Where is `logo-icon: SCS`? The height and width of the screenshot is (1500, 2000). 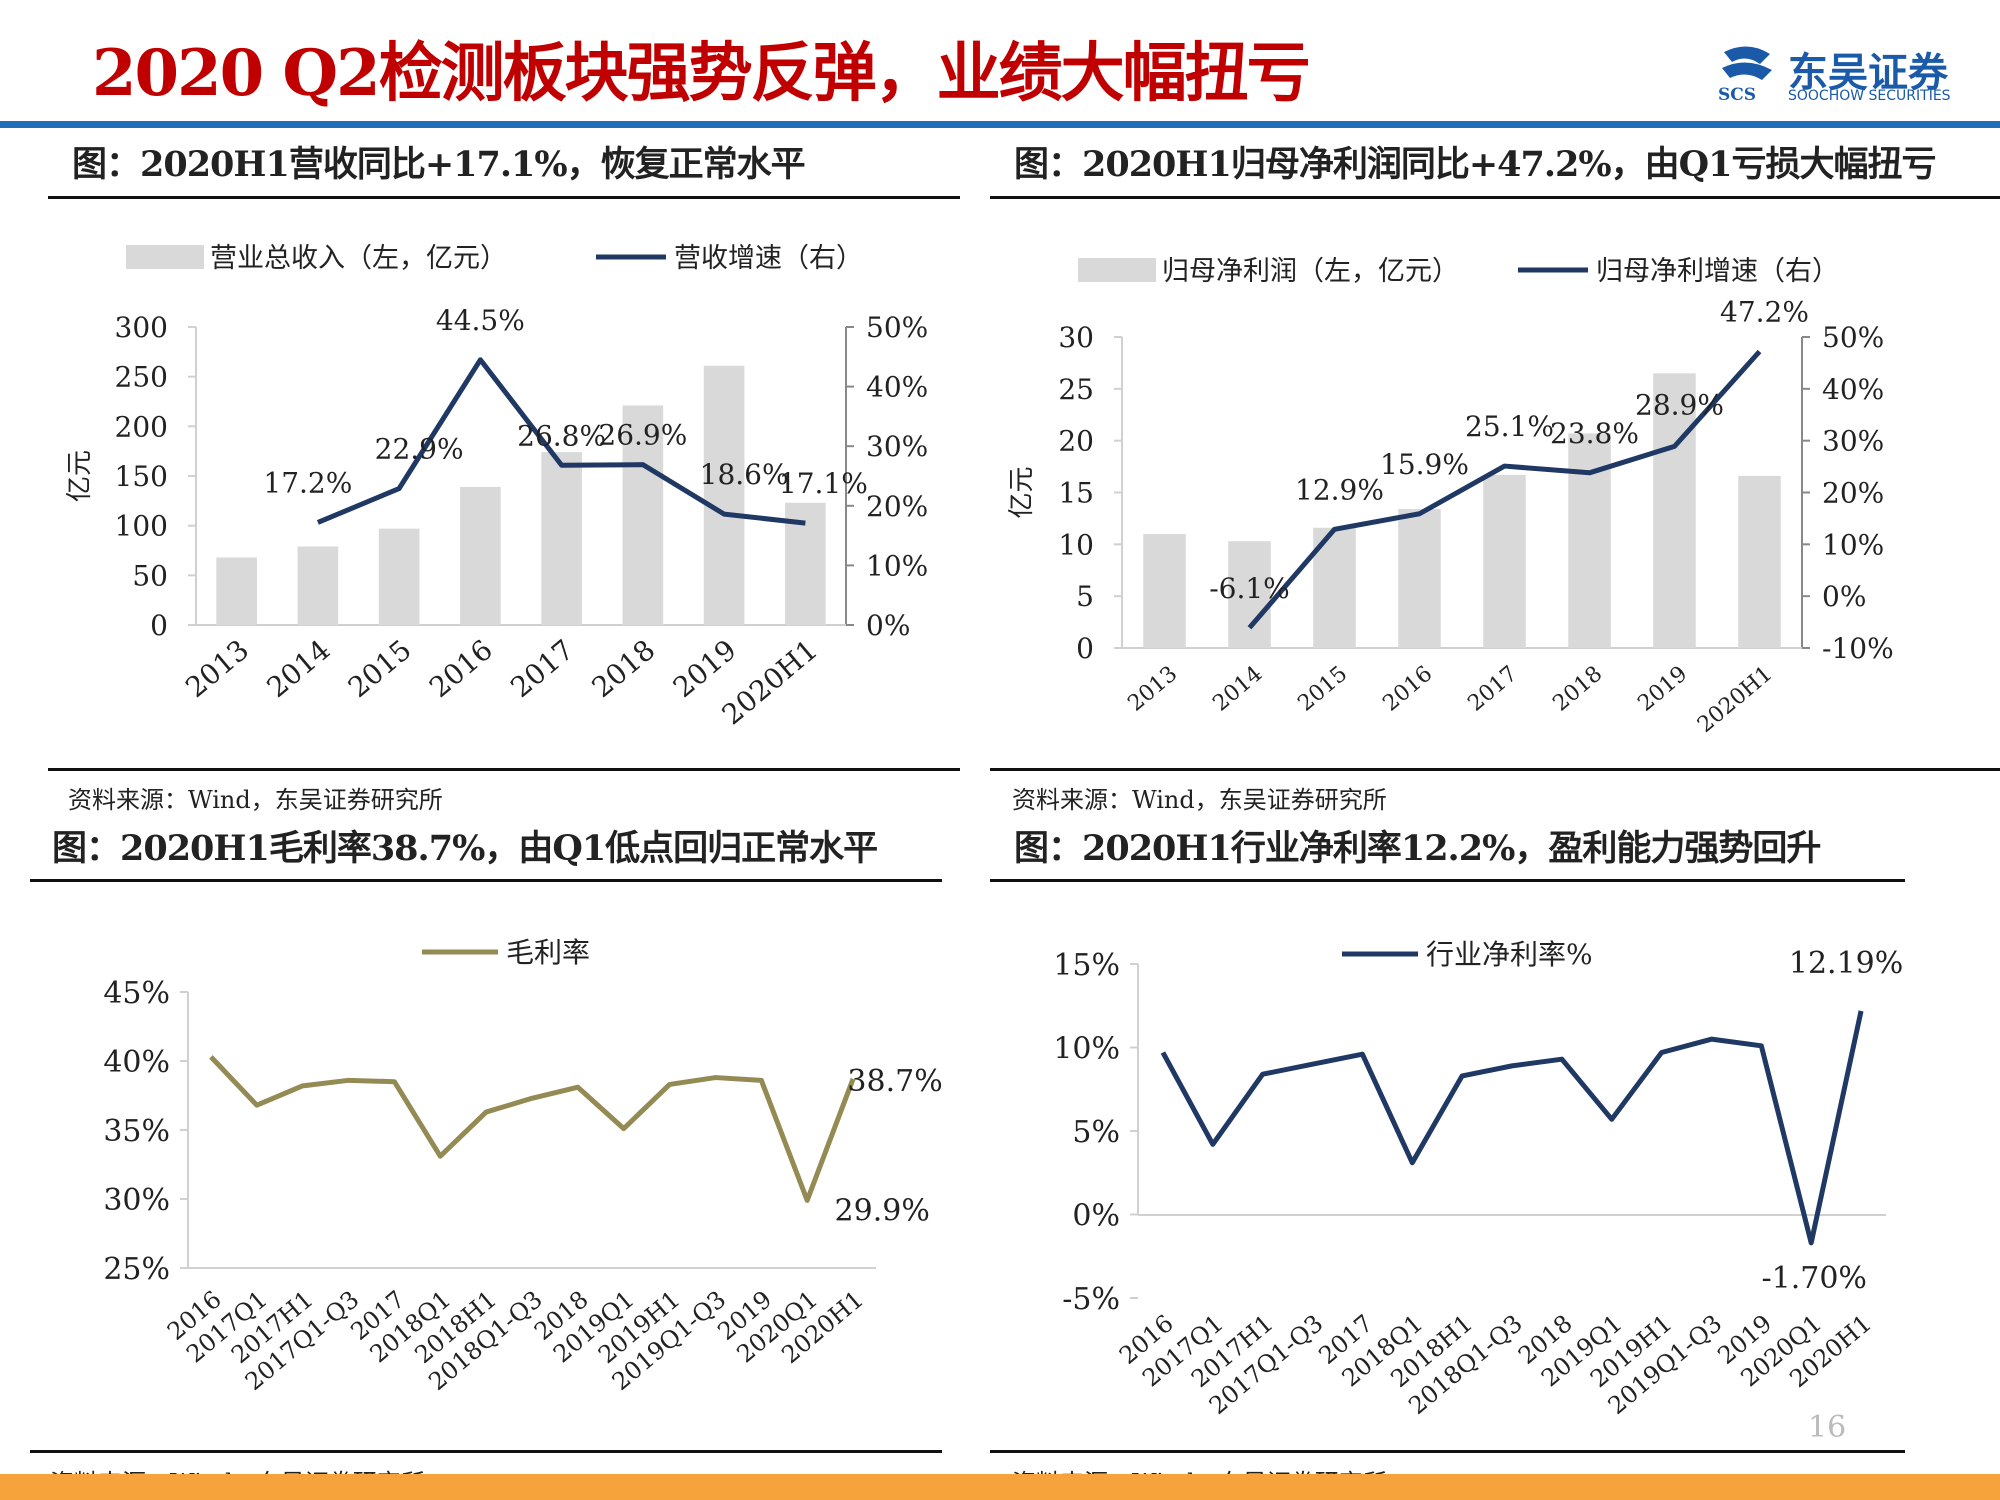
logo-icon: SCS is located at coordinates (1745, 75).